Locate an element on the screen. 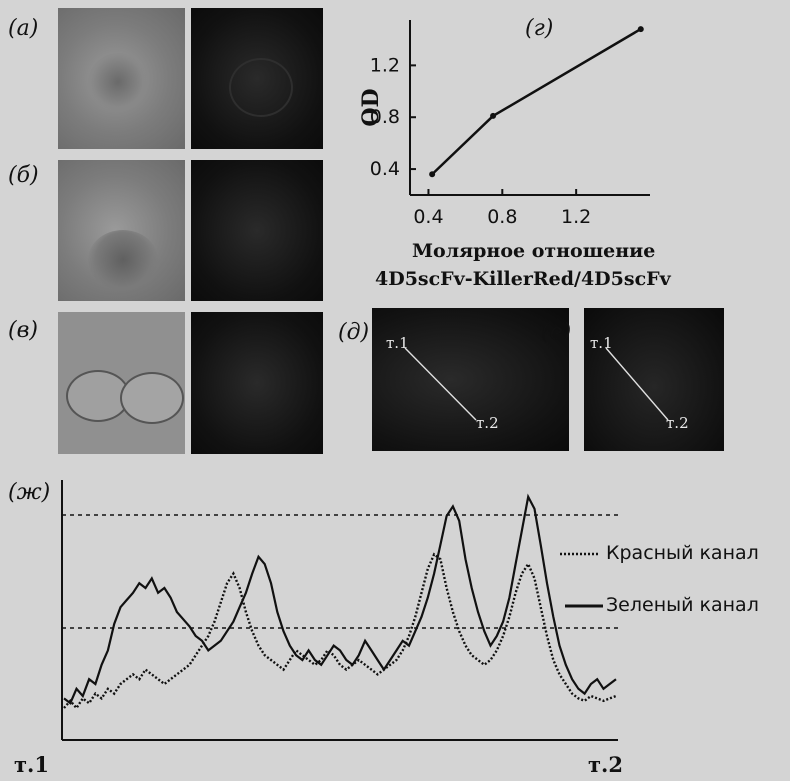 This screenshot has height=781, width=790. scan-e-point1-label: т.1 is located at coordinates (601, 343).